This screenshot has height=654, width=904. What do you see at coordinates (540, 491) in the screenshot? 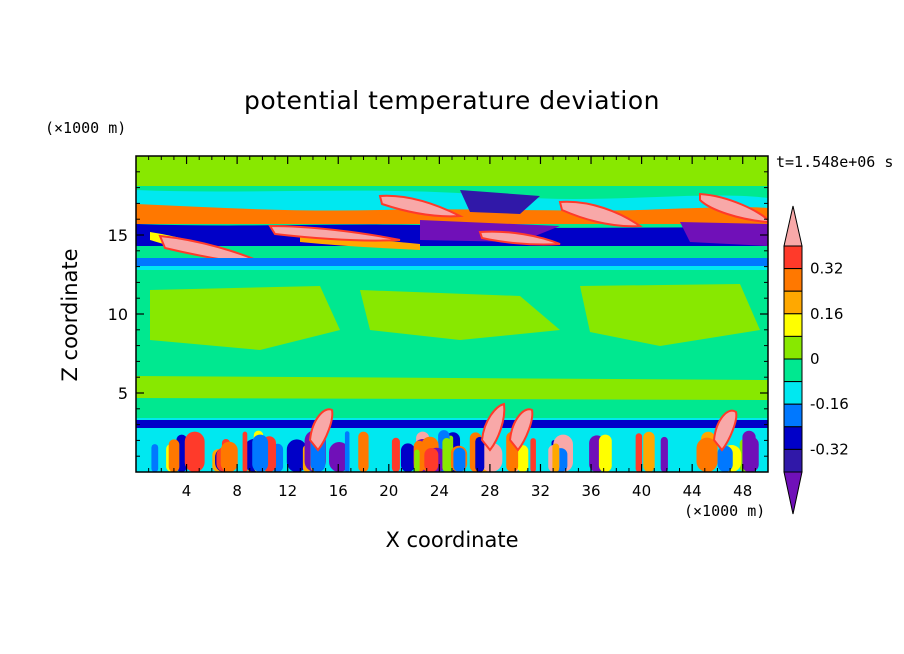
I see `x-tick-label: 32` at bounding box center [540, 491].